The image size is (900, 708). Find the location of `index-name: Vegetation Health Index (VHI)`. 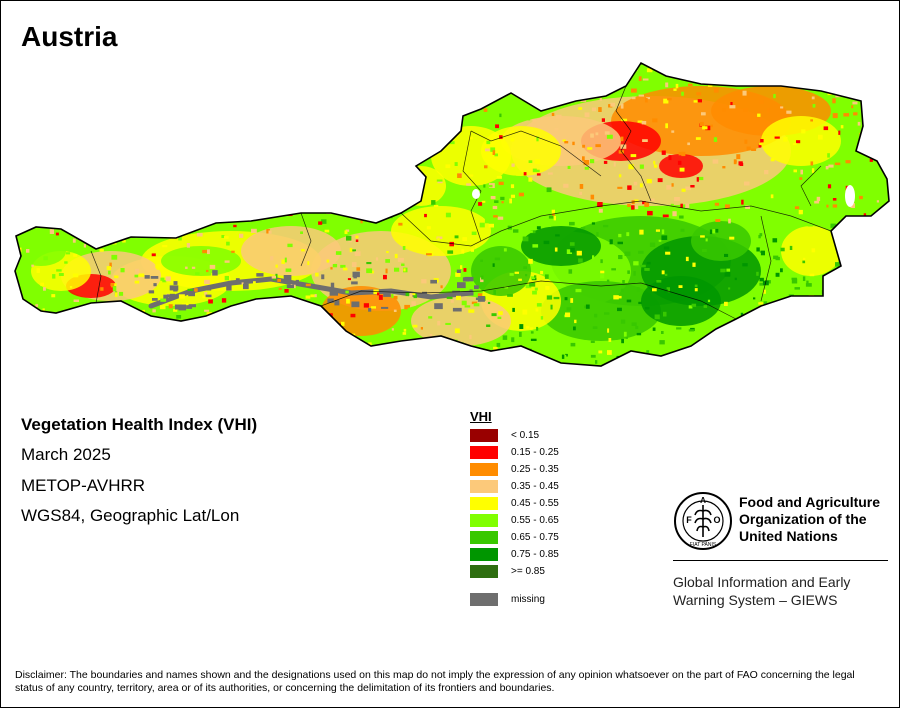

index-name: Vegetation Health Index (VHI) is located at coordinates (139, 424).